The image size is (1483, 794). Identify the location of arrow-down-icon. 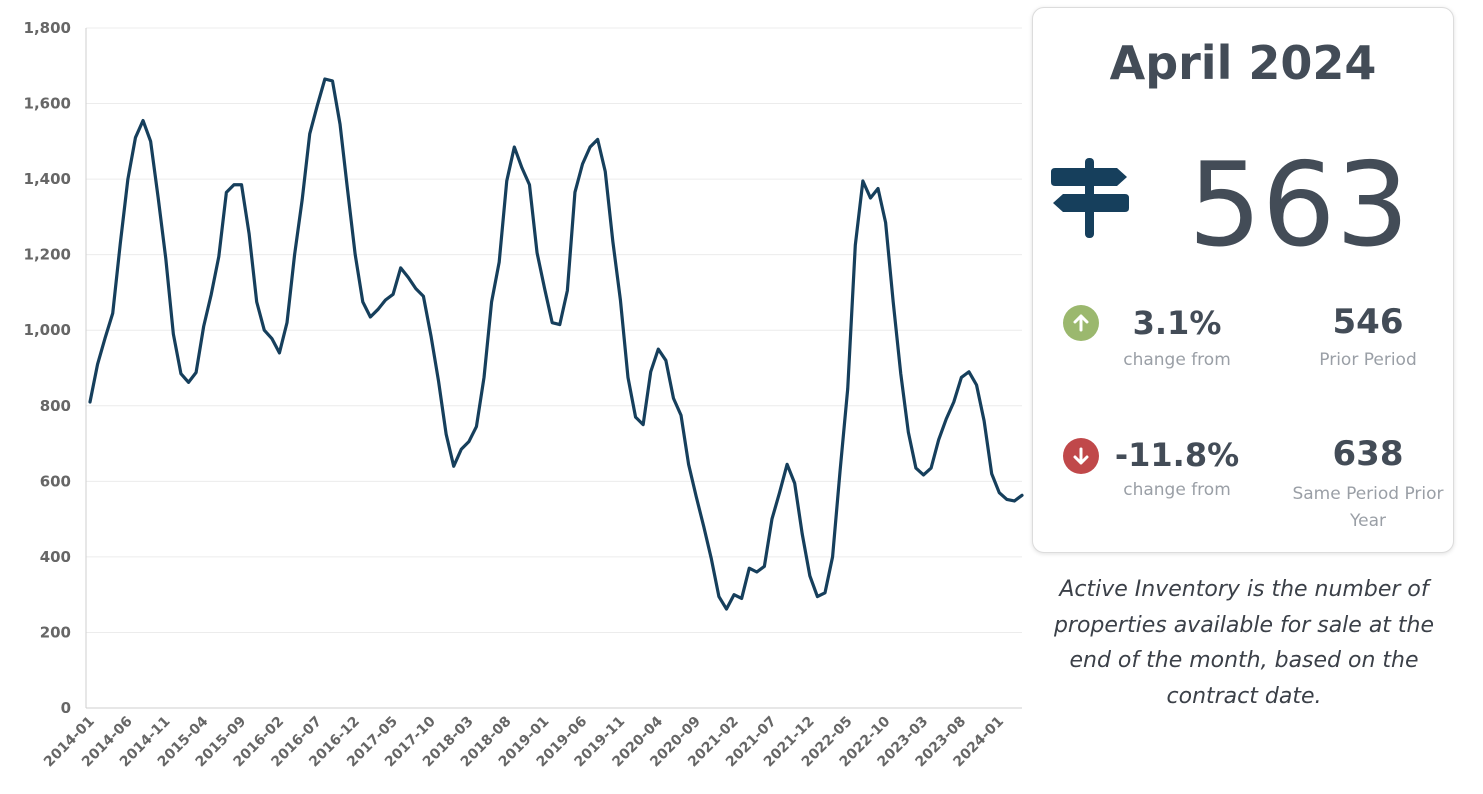
(1081, 456).